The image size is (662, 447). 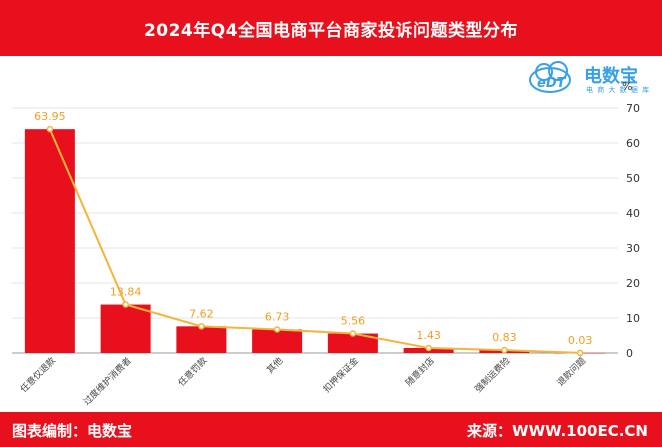 I want to click on logo-subtitle: 电 商 大 数 据 库, so click(x=618, y=90).